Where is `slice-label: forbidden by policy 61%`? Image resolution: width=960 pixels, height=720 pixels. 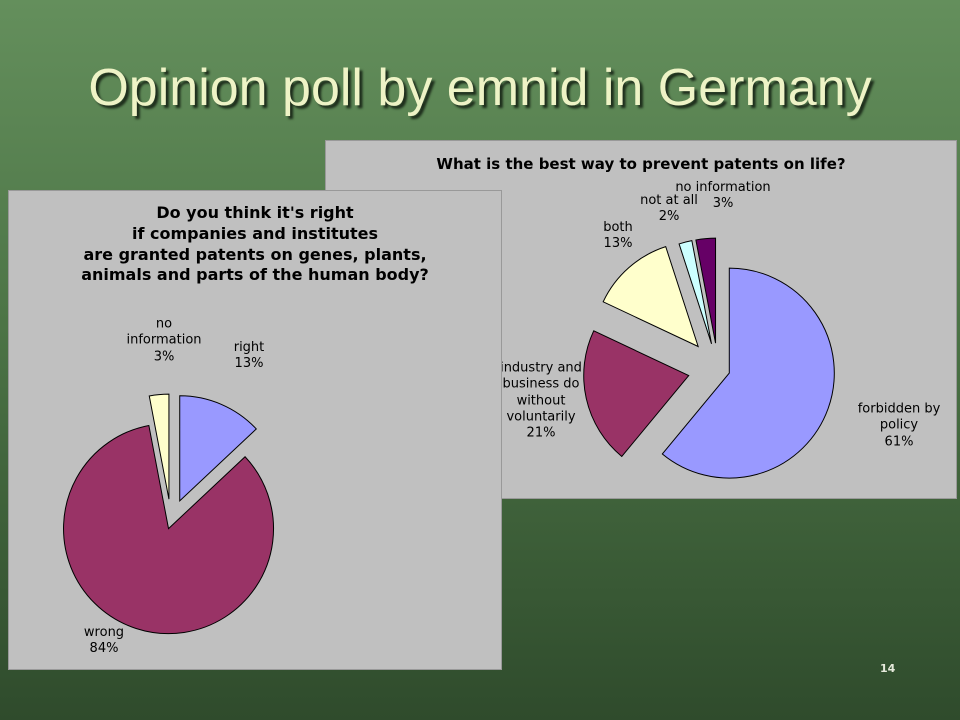
slice-label: forbidden by policy 61% is located at coordinates (899, 426).